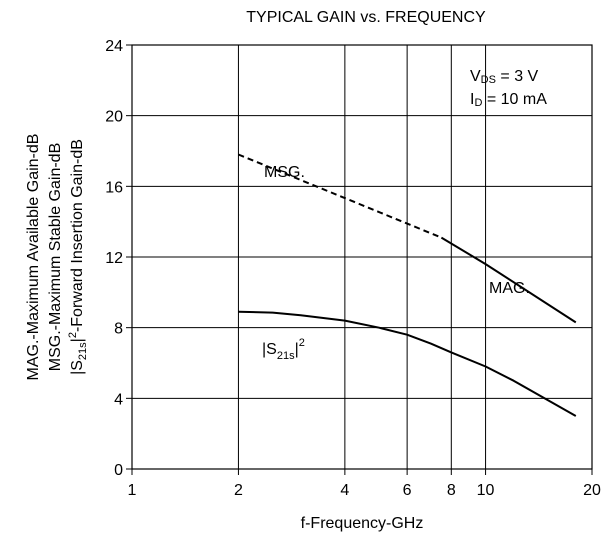 The width and height of the screenshot is (604, 540). I want to click on y-tick-label: 8, so click(118, 329).